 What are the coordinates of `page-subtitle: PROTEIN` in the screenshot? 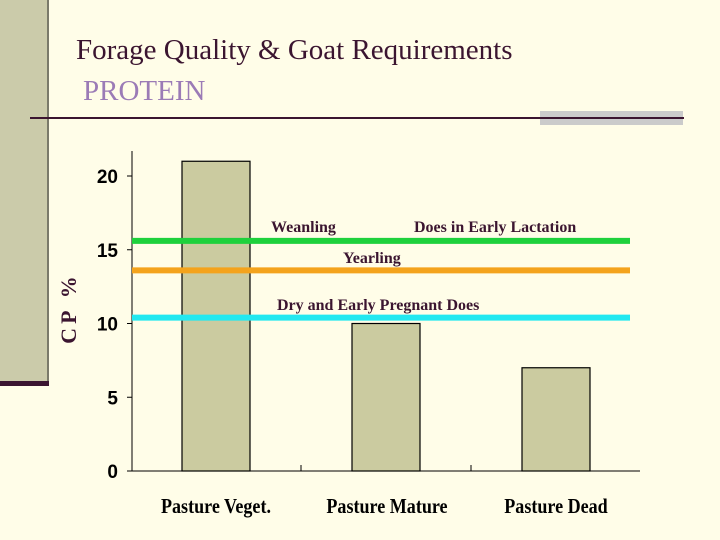 It's located at (144, 91).